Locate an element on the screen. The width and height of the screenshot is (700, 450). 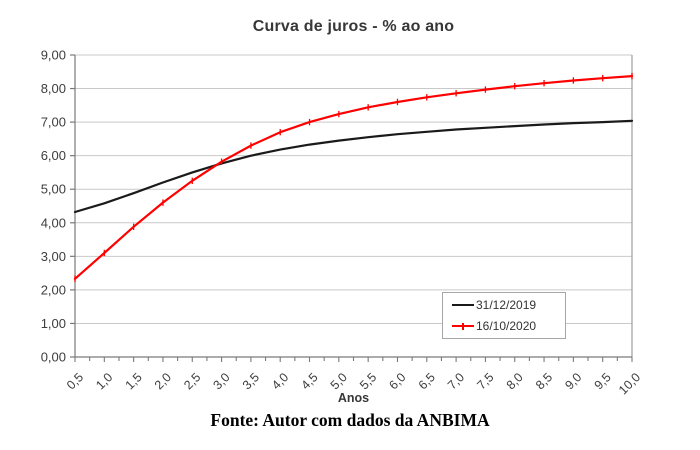
chart-title: Curva de juros - % ao ano is located at coordinates (353, 26).